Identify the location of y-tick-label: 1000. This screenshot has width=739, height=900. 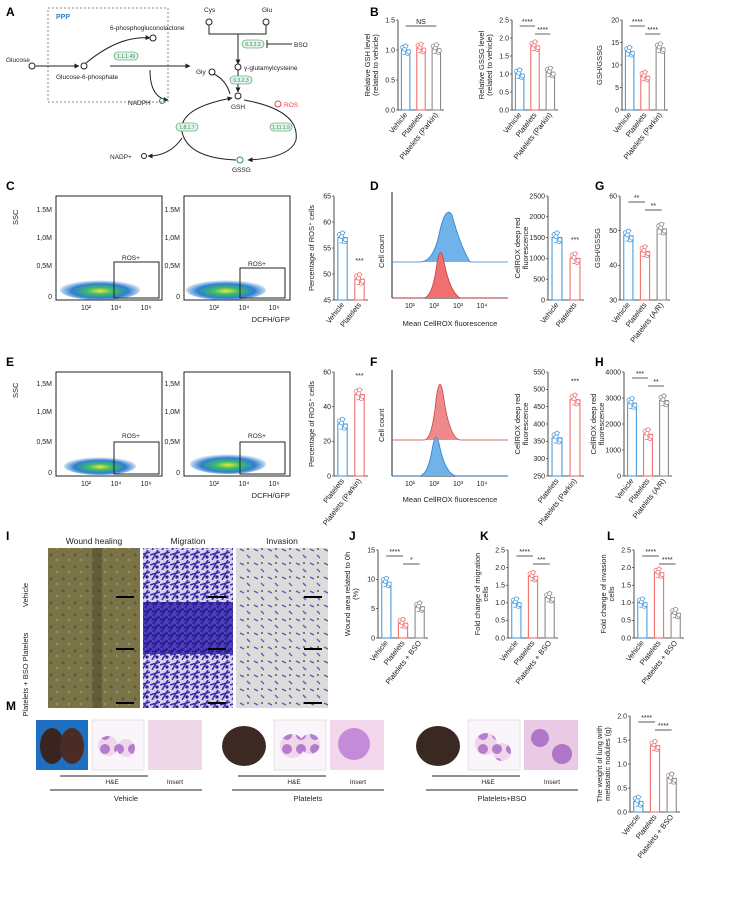
(613, 450).